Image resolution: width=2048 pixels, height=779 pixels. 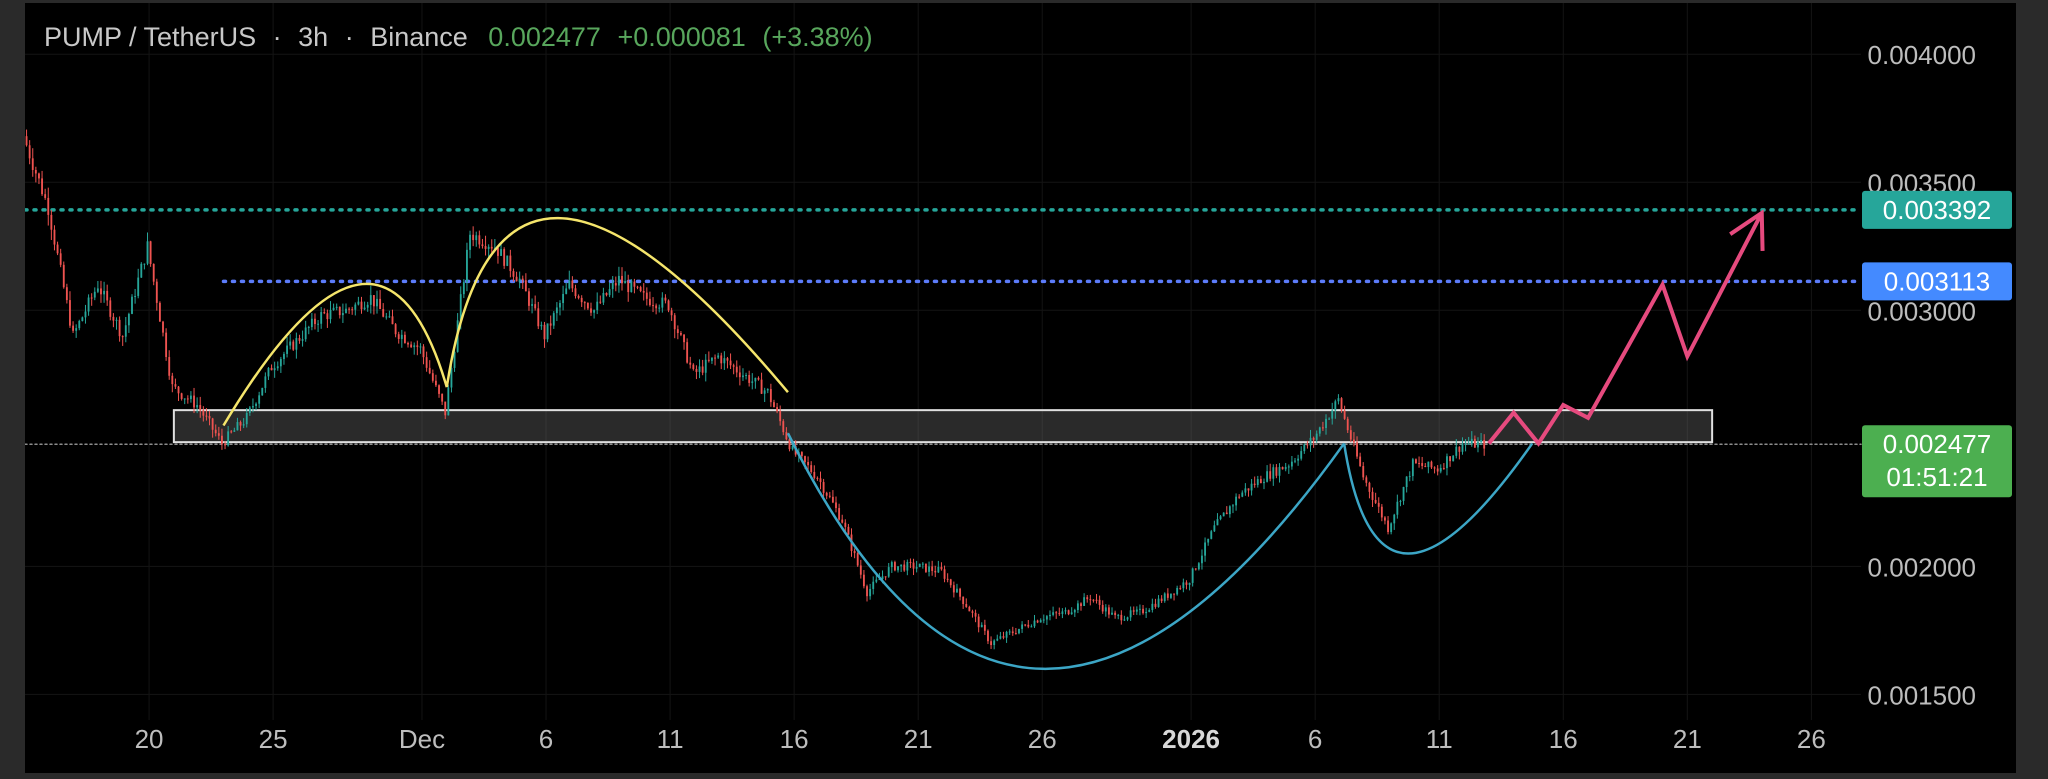 I want to click on cup-curve, so click(x=1066, y=551).